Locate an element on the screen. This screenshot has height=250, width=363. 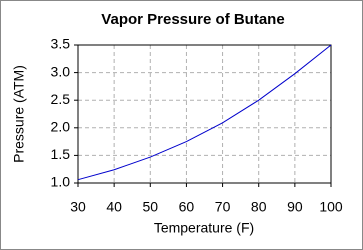
y-tick-label: 2.0 is located at coordinates (61, 127).